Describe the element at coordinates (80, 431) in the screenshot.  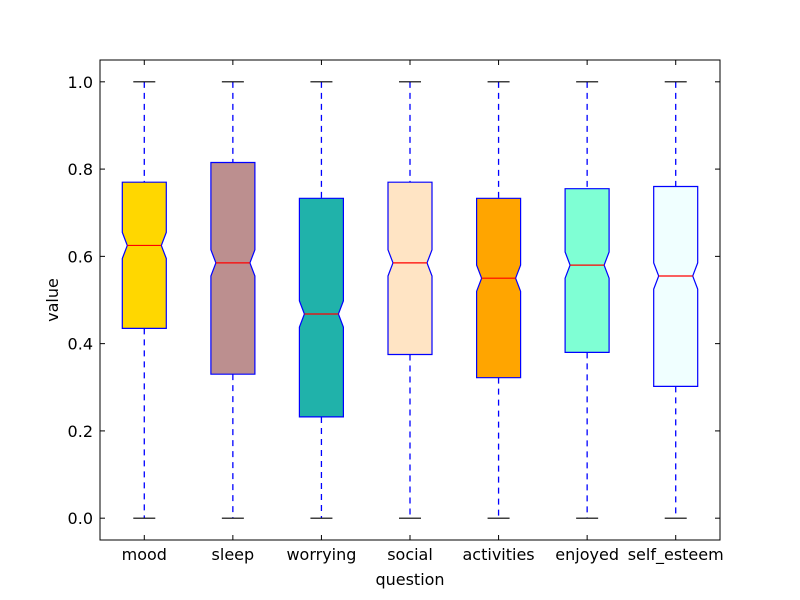
I see `y-tick-label: 0.2` at that location.